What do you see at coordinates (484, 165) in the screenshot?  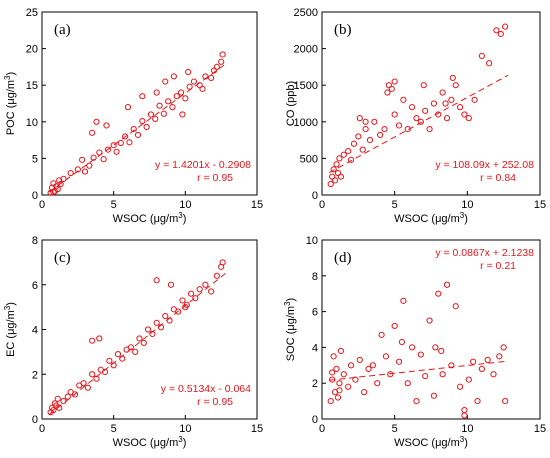 I see `fit-equation: y = 108.09x + 252.08` at bounding box center [484, 165].